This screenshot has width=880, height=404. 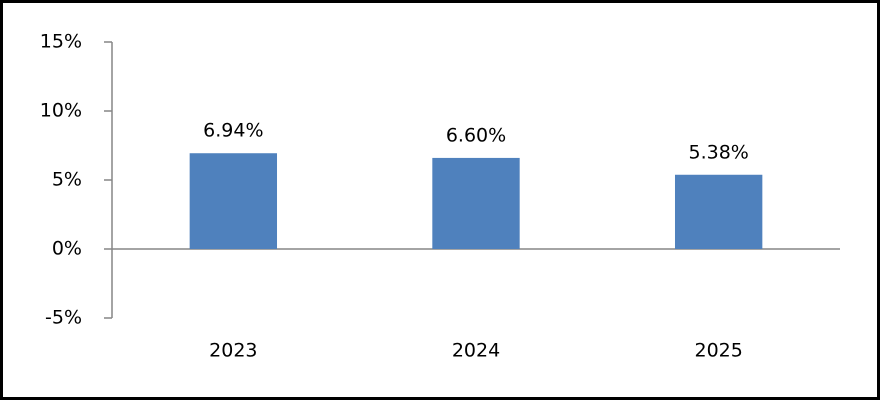 I want to click on x-tick-label: 2025, so click(x=718, y=351).